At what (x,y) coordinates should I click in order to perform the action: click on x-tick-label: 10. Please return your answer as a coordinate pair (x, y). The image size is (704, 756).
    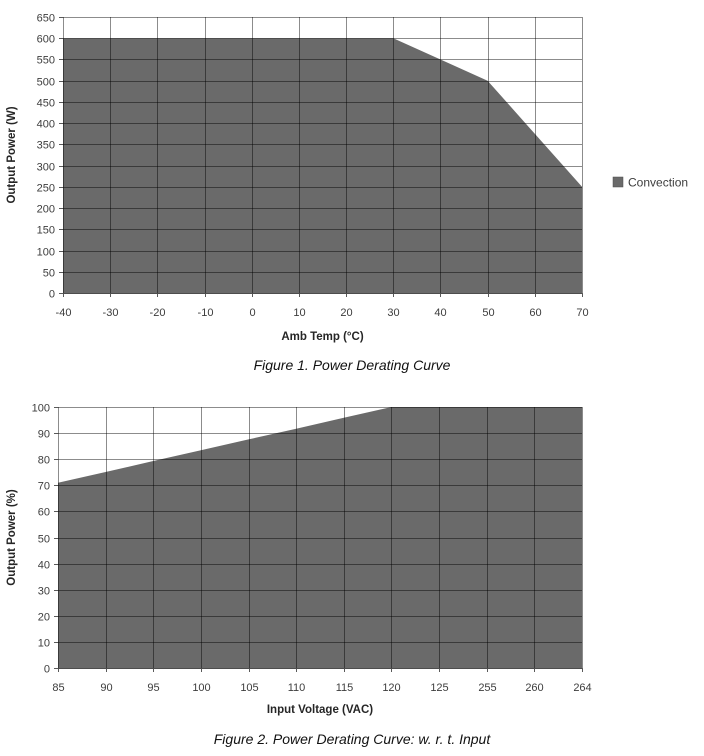
    Looking at the image, I should click on (299, 313).